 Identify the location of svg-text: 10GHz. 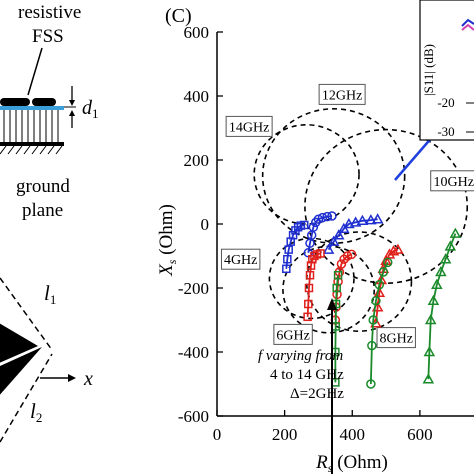
(453, 182).